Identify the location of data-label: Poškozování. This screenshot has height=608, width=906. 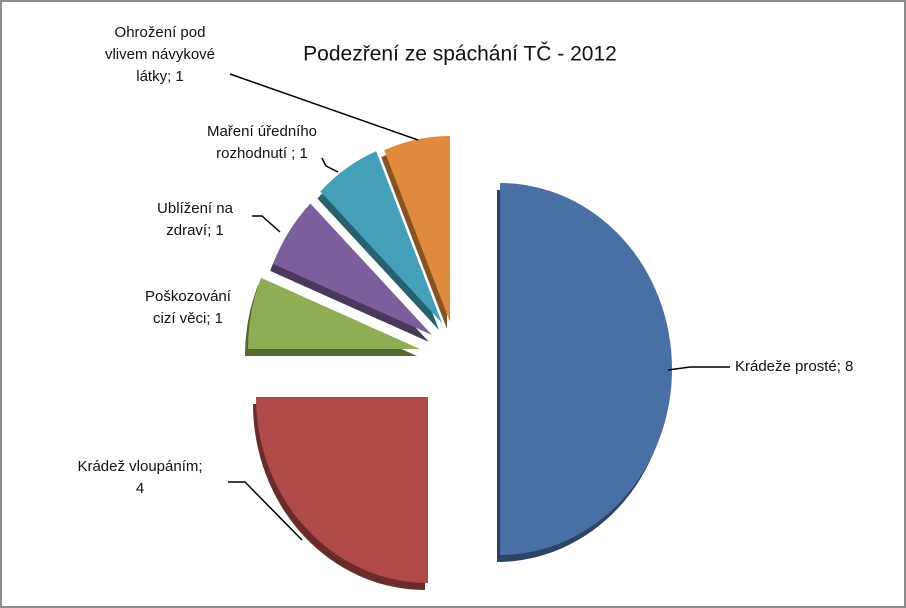
(188, 296).